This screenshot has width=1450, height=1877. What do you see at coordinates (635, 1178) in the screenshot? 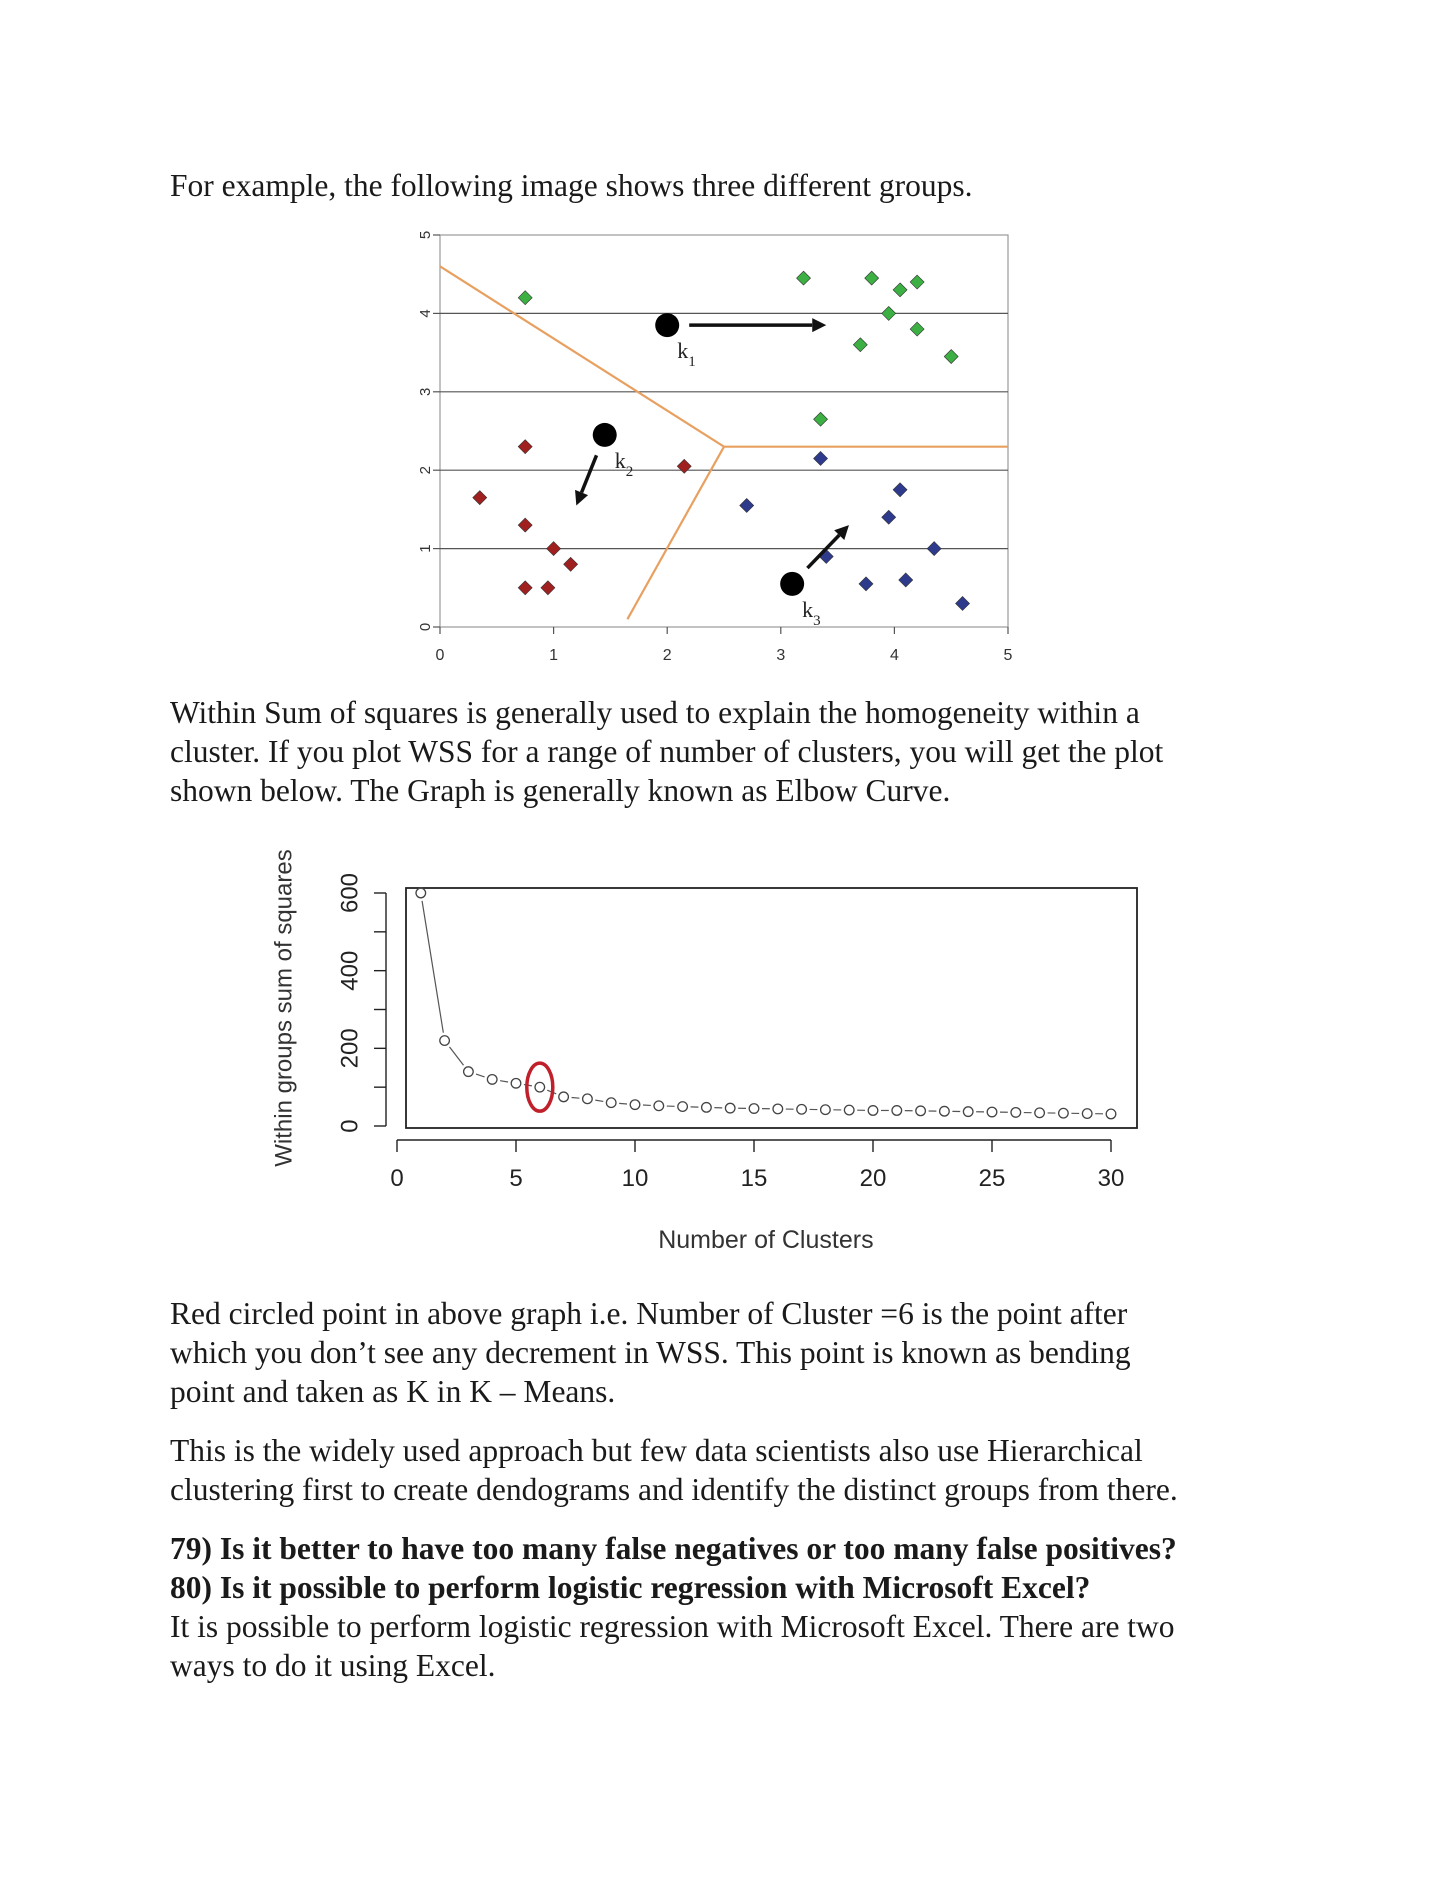
I see `x-tick-label: 10` at bounding box center [635, 1178].